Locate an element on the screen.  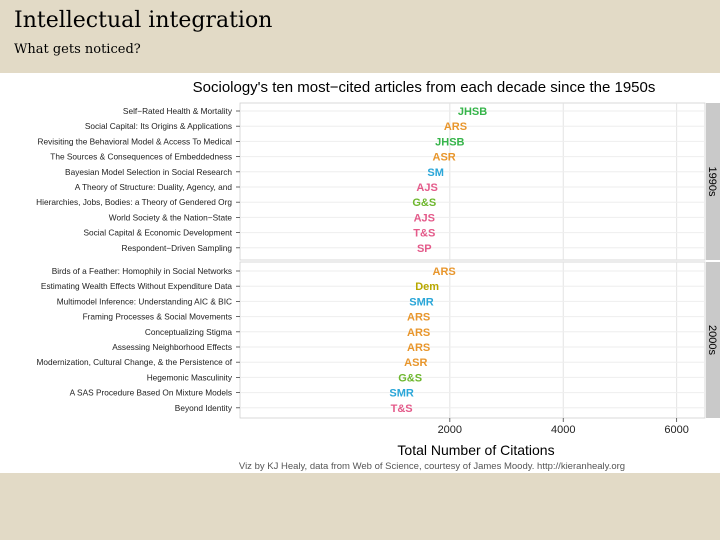
data-point-sm: SM is located at coordinates (435, 173).